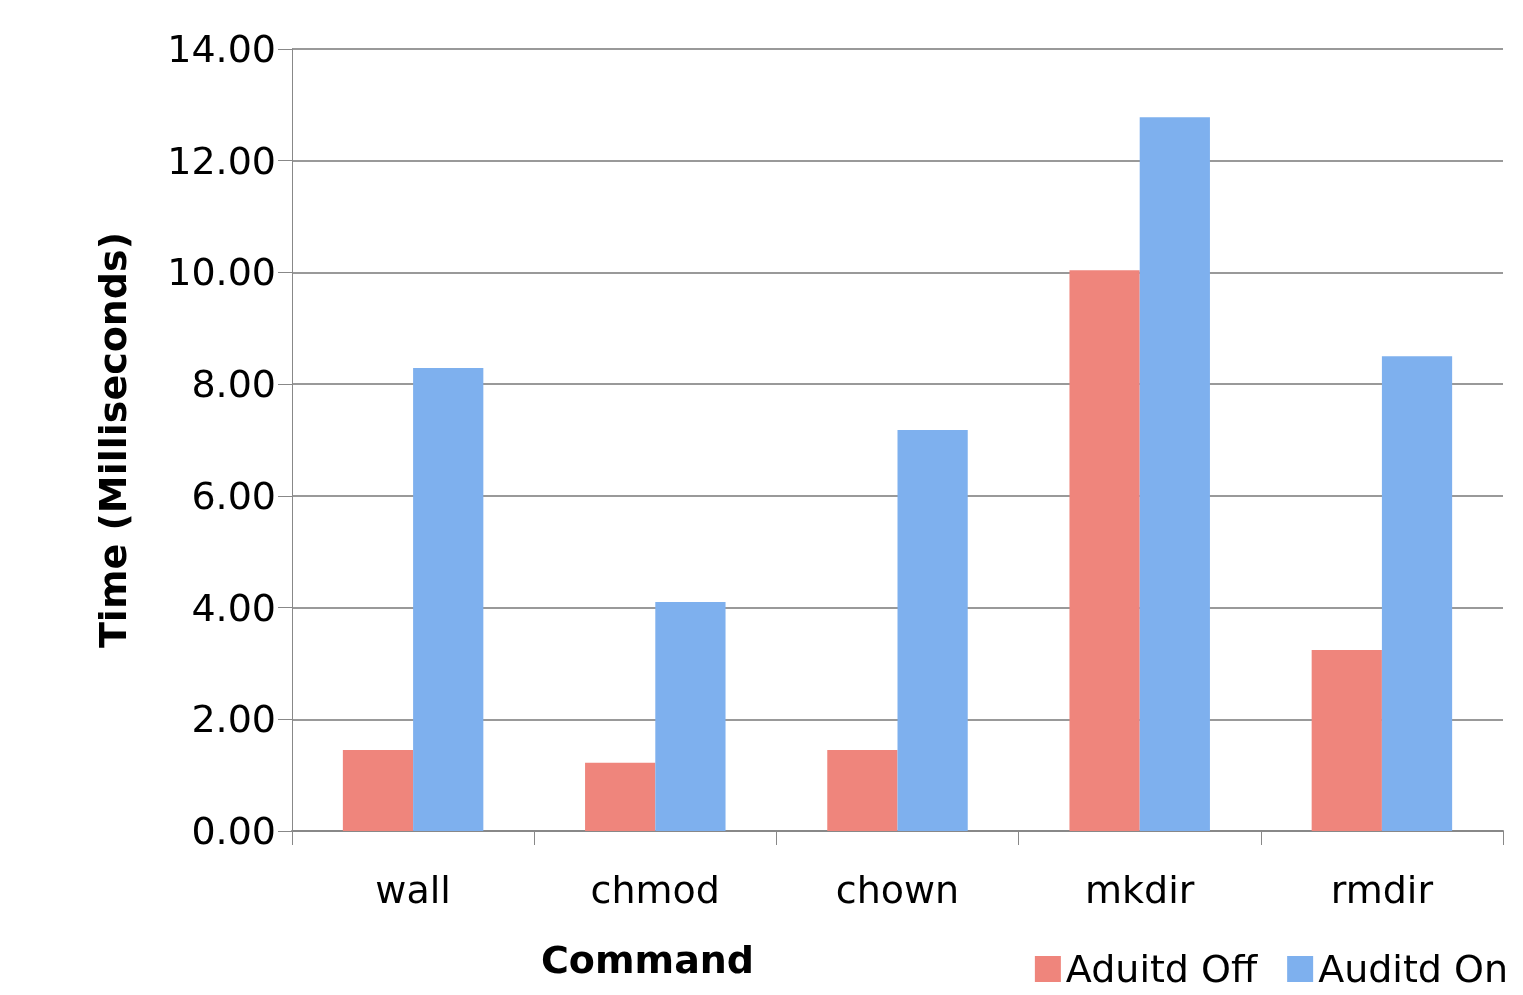 This screenshot has width=1523, height=995. What do you see at coordinates (413, 890) in the screenshot?
I see `x-tick-label: wall` at bounding box center [413, 890].